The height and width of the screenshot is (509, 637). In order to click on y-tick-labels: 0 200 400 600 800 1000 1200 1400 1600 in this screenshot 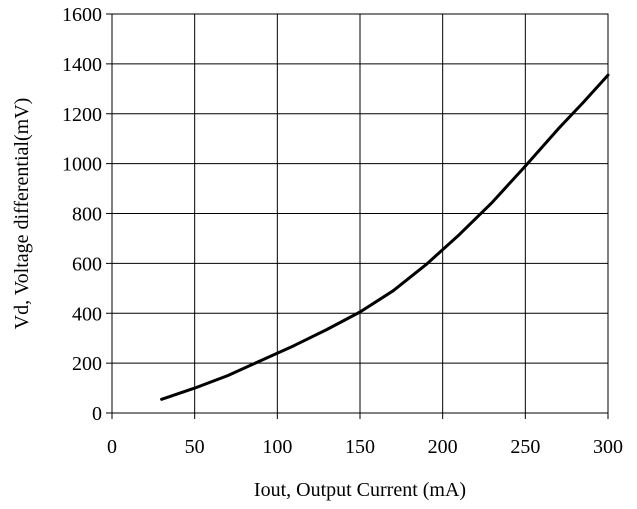, I will do `click(82, 214)`.